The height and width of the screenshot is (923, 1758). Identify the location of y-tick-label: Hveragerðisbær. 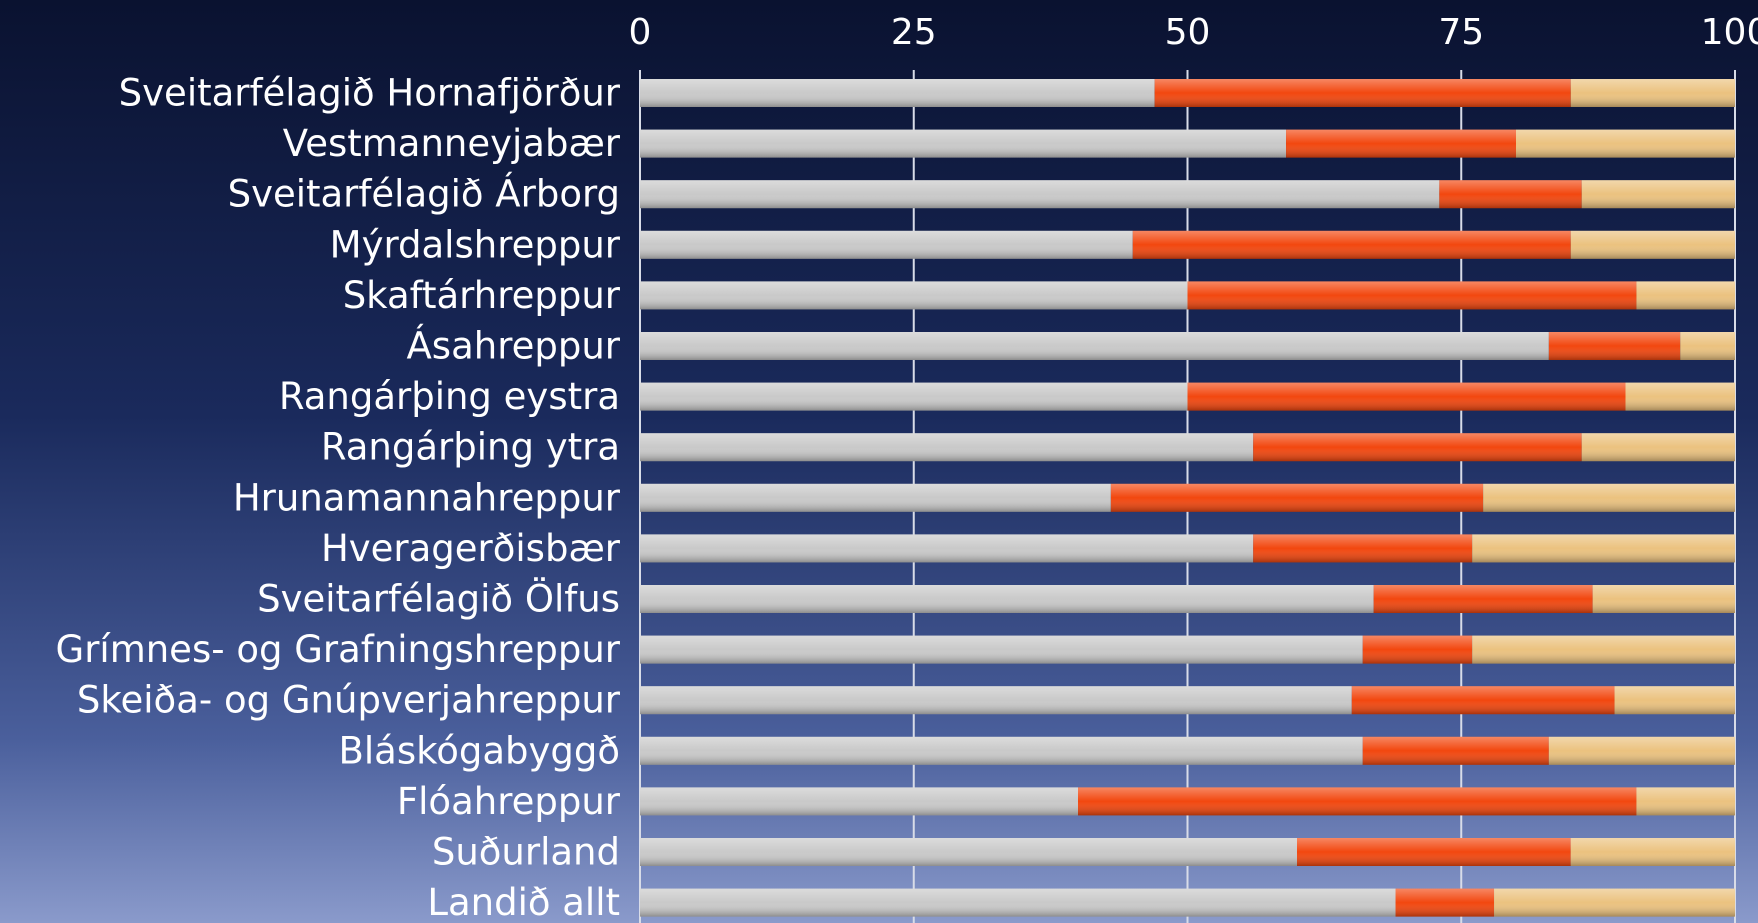
(471, 548).